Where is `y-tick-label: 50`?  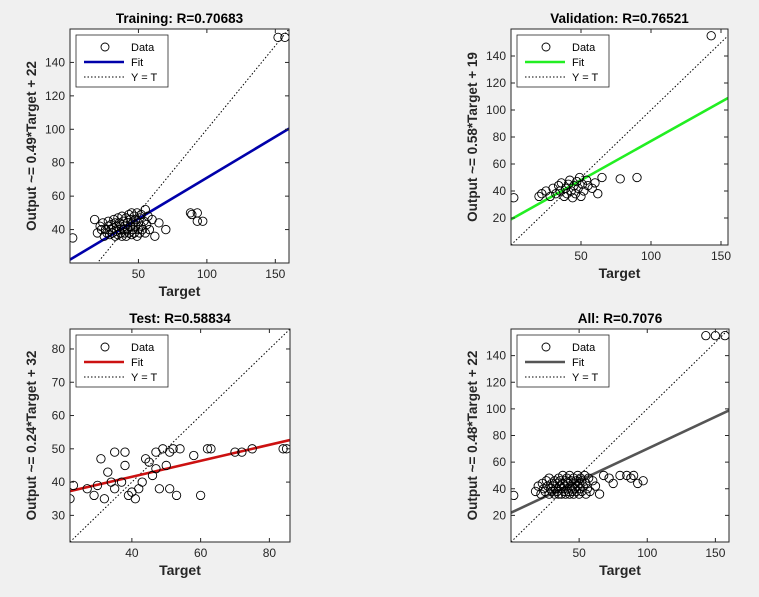
y-tick-label: 50 is located at coordinates (59, 449).